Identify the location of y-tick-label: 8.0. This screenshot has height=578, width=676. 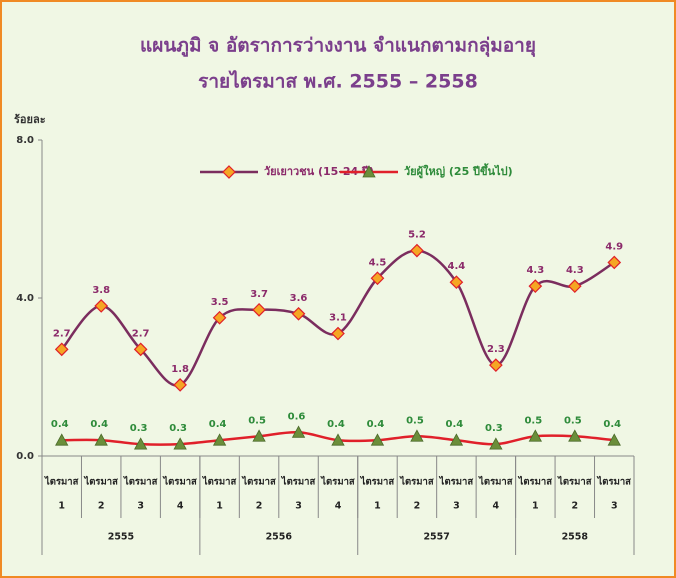
(25, 140).